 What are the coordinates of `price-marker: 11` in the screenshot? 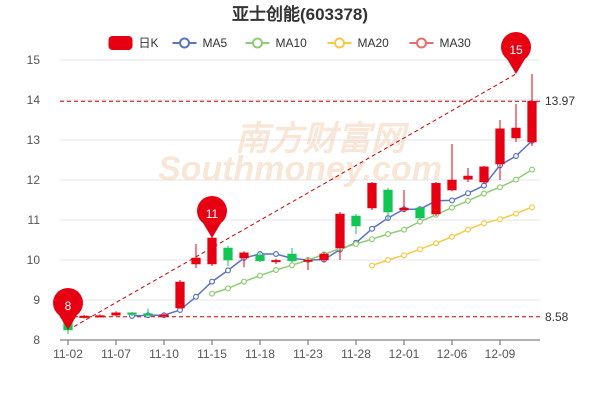 It's located at (212, 217).